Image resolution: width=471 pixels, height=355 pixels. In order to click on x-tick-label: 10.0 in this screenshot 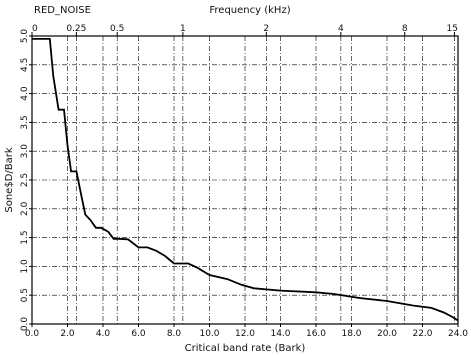, I will do `click(209, 334)`.